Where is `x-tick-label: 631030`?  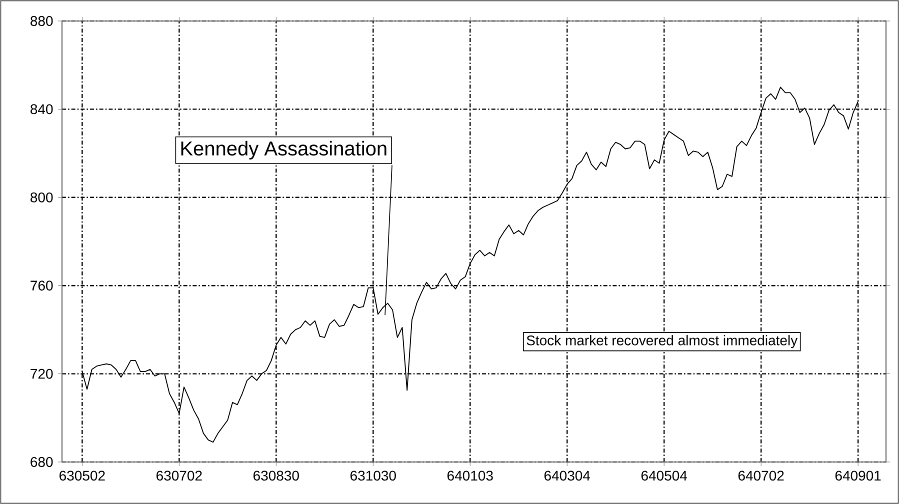 x-tick-label: 631030 is located at coordinates (373, 475).